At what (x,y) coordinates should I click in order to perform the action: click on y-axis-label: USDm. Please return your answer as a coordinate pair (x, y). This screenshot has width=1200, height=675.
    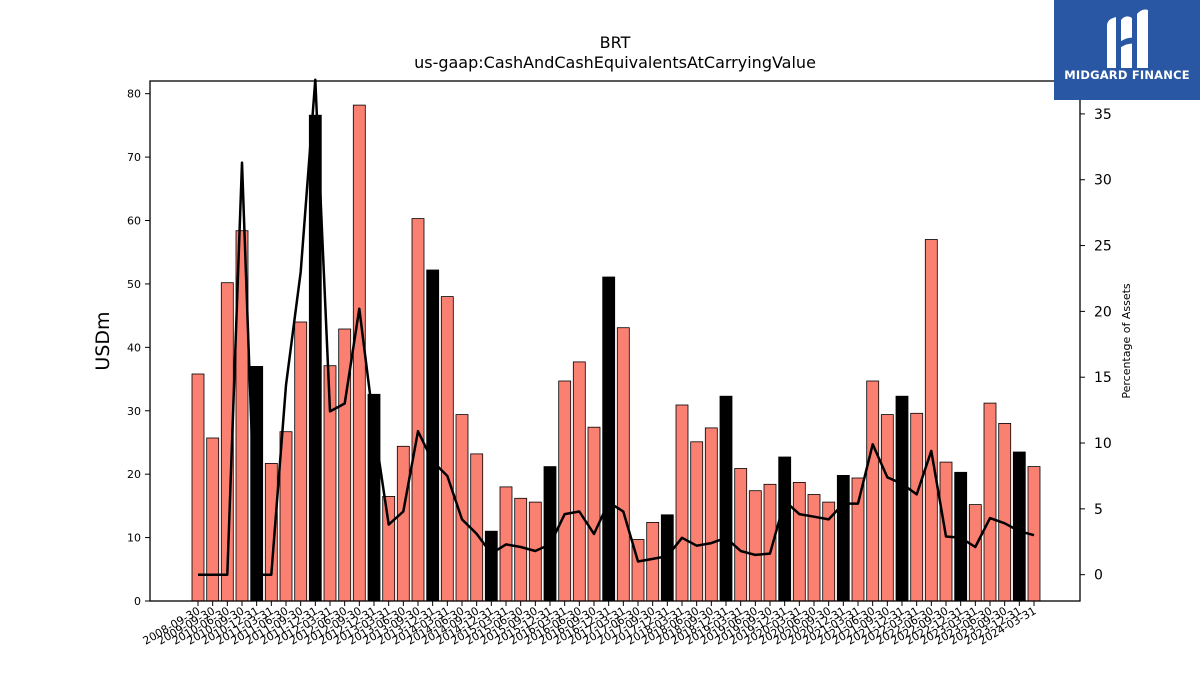
    Looking at the image, I should click on (103, 340).